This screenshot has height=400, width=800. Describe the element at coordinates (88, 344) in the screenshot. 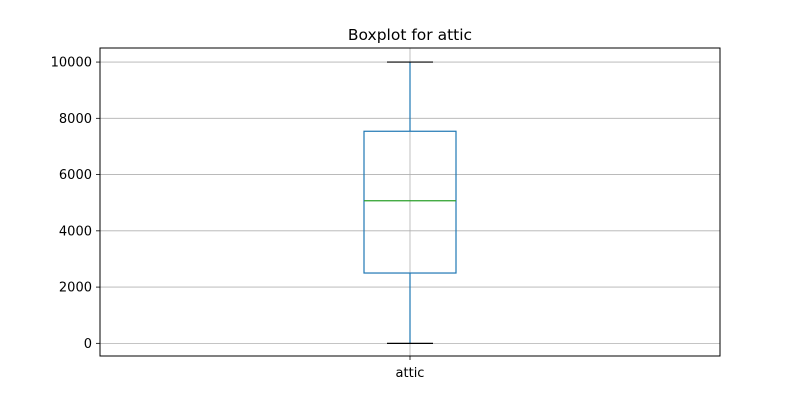

I see `y-tick-label: 0` at that location.